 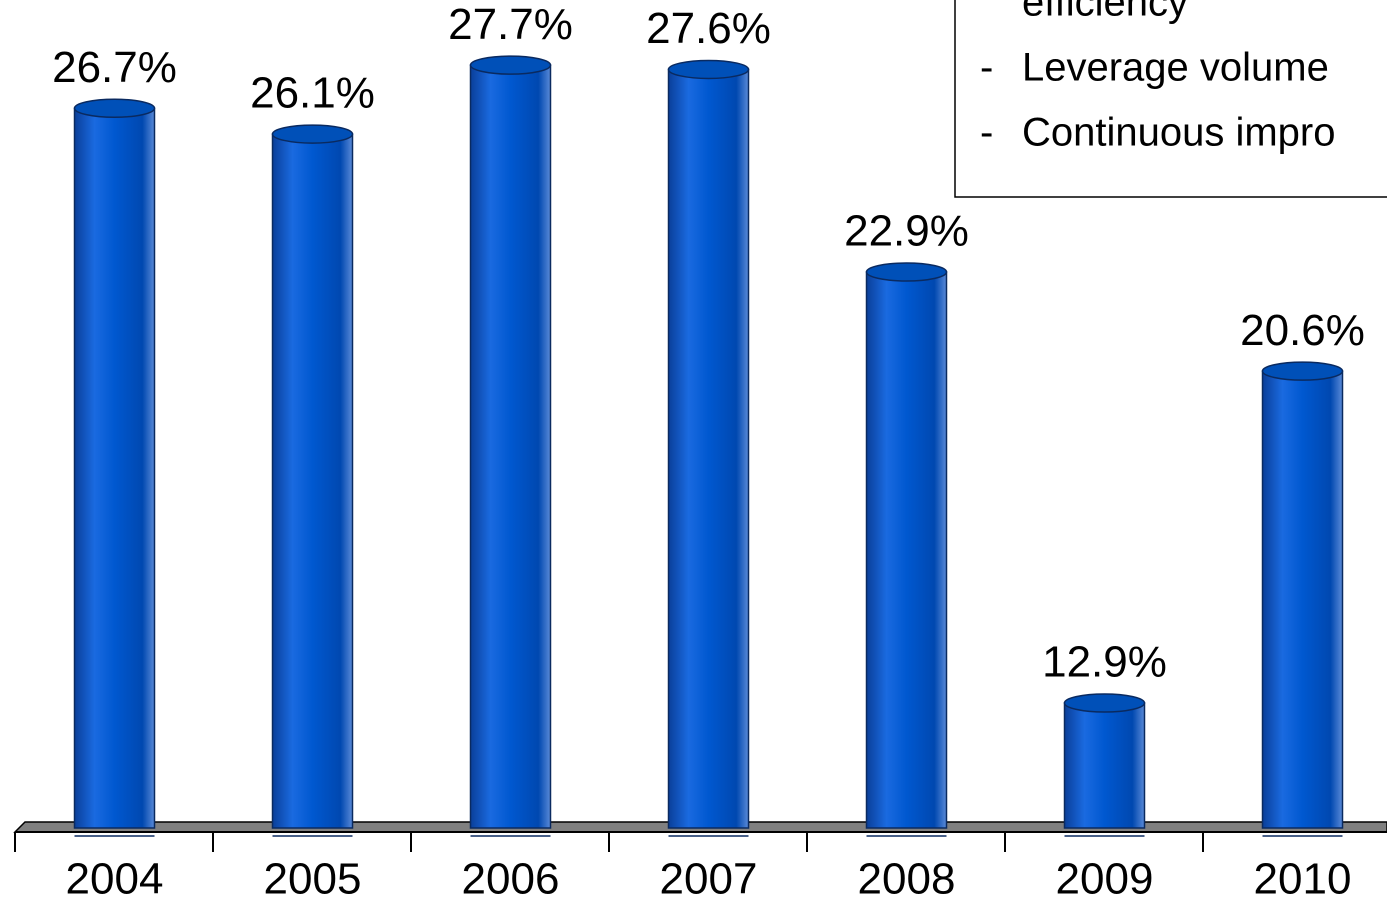 What do you see at coordinates (907, 879) in the screenshot?
I see `x-tick-label: 2008` at bounding box center [907, 879].